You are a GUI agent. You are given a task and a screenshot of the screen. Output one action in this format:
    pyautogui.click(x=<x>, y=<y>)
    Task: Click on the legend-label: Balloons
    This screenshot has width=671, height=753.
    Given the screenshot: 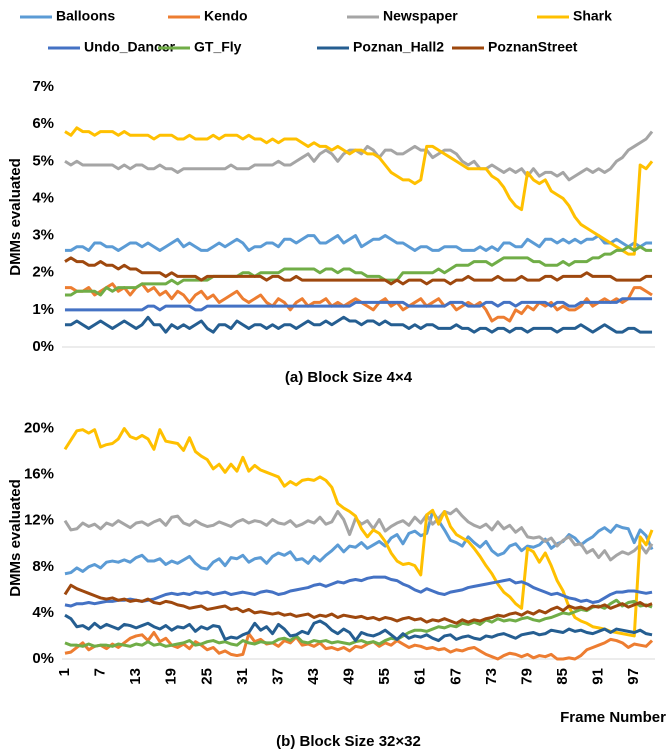 What is the action you would take?
    pyautogui.click(x=85, y=16)
    